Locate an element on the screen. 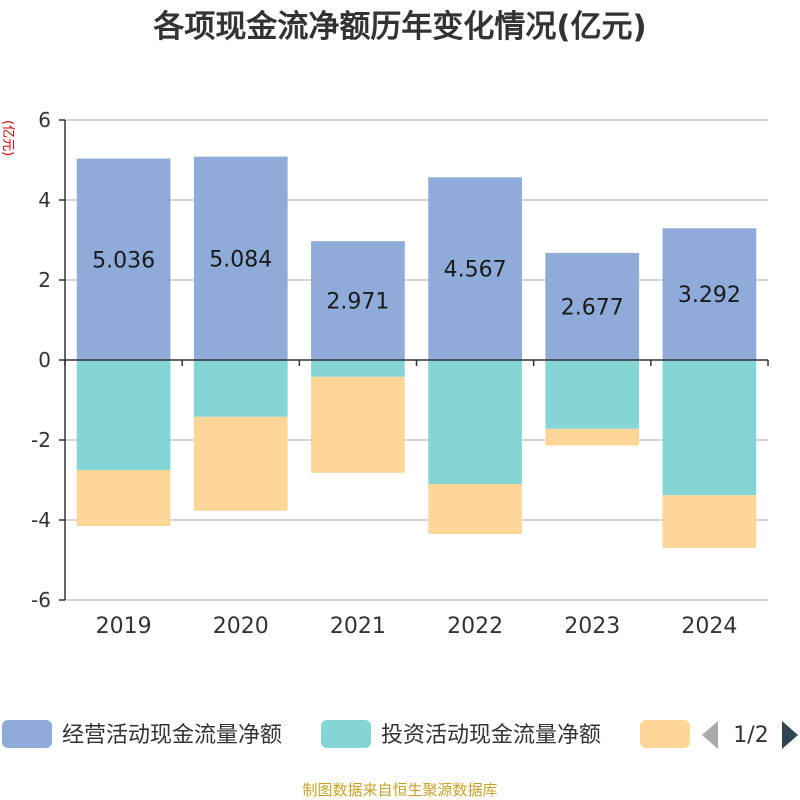 This screenshot has width=800, height=800. x-tick-label: 2022 is located at coordinates (475, 626).